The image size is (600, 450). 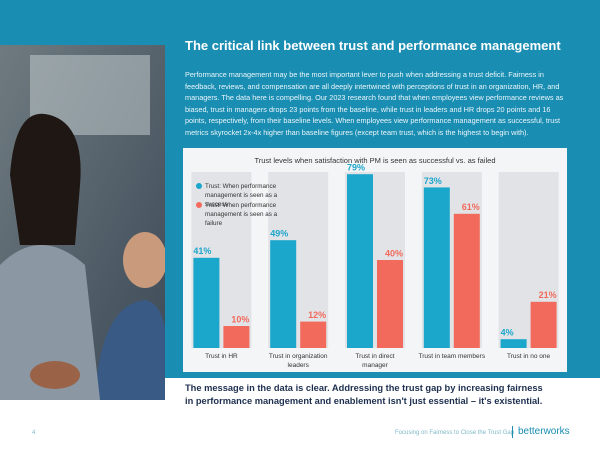 I want to click on x-tick-label: Trust in team members, so click(x=452, y=356).